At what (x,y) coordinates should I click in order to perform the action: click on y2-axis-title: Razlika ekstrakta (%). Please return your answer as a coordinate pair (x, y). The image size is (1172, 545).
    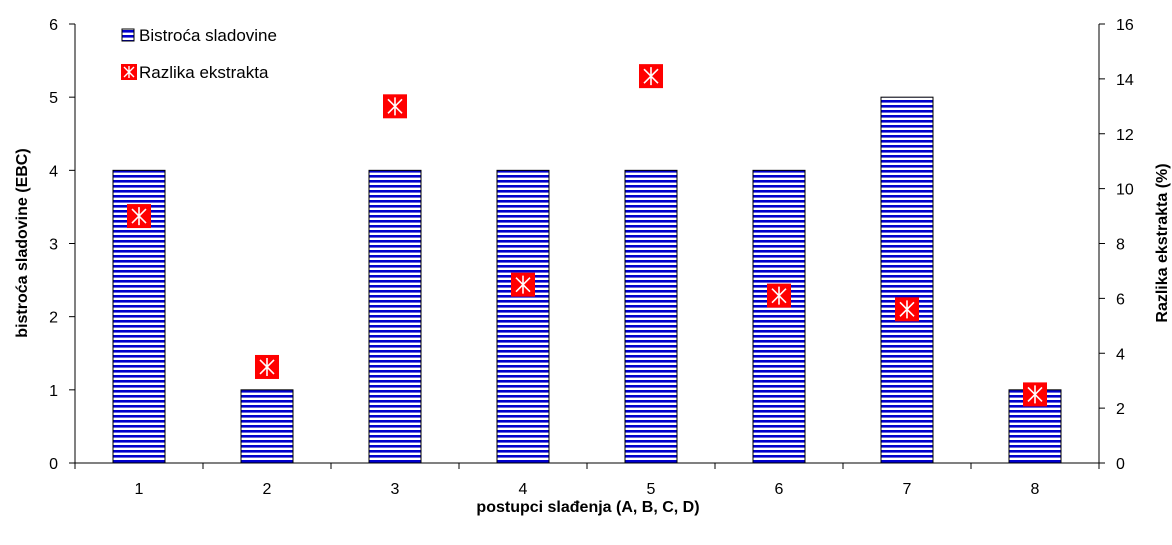
    Looking at the image, I should click on (1162, 242).